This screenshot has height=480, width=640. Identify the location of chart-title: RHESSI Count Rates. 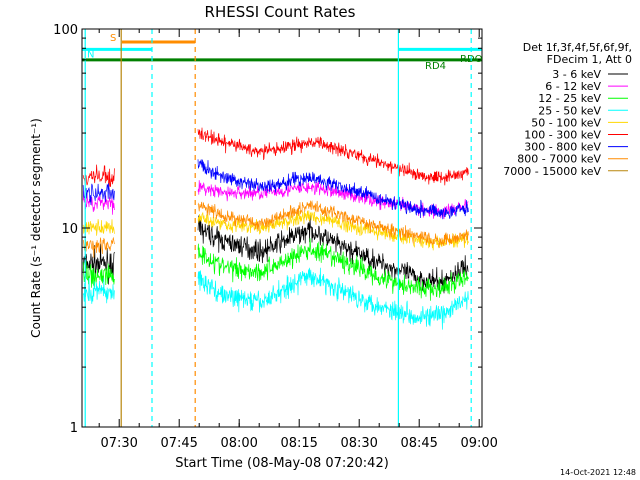
(280, 12).